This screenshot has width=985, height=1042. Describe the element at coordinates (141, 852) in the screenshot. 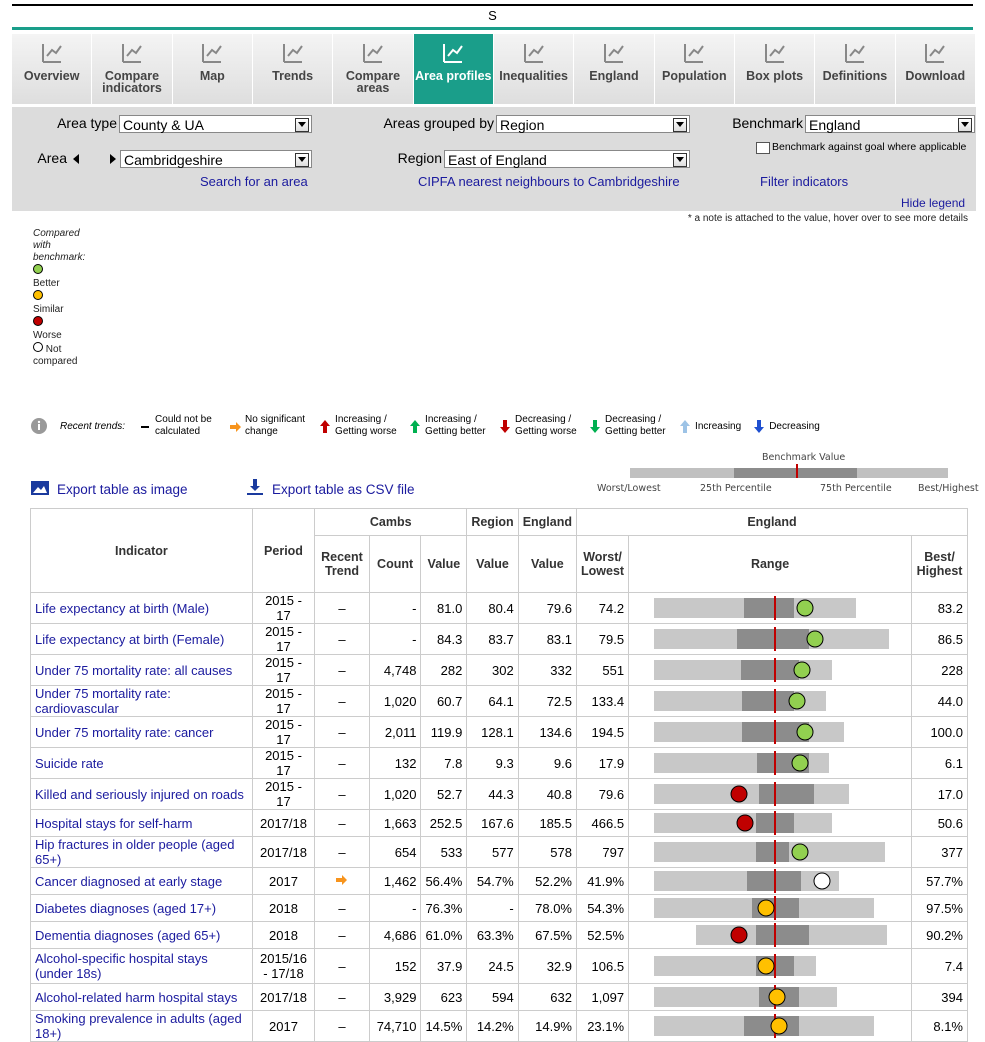

I see `indicator-cell: Hip fractures in older people (aged 65+)` at that location.